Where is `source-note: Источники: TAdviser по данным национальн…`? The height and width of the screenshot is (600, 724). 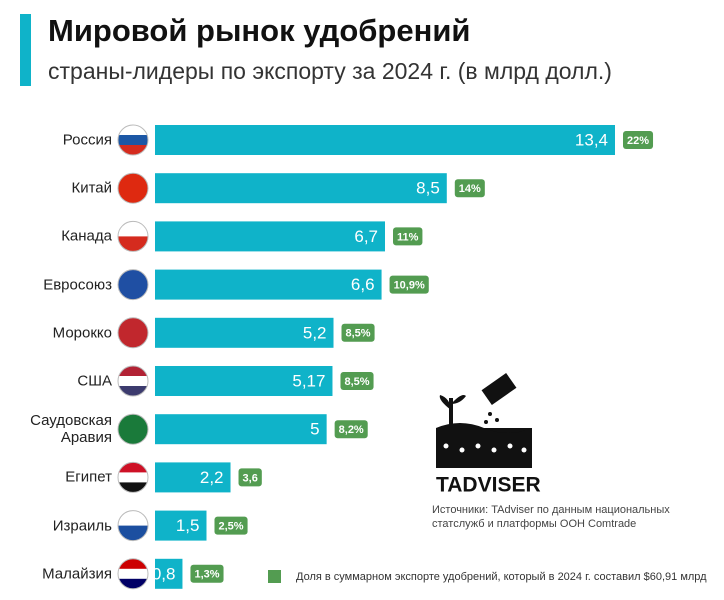 source-note: Источники: TAdviser по данным национальн… is located at coordinates (551, 517).